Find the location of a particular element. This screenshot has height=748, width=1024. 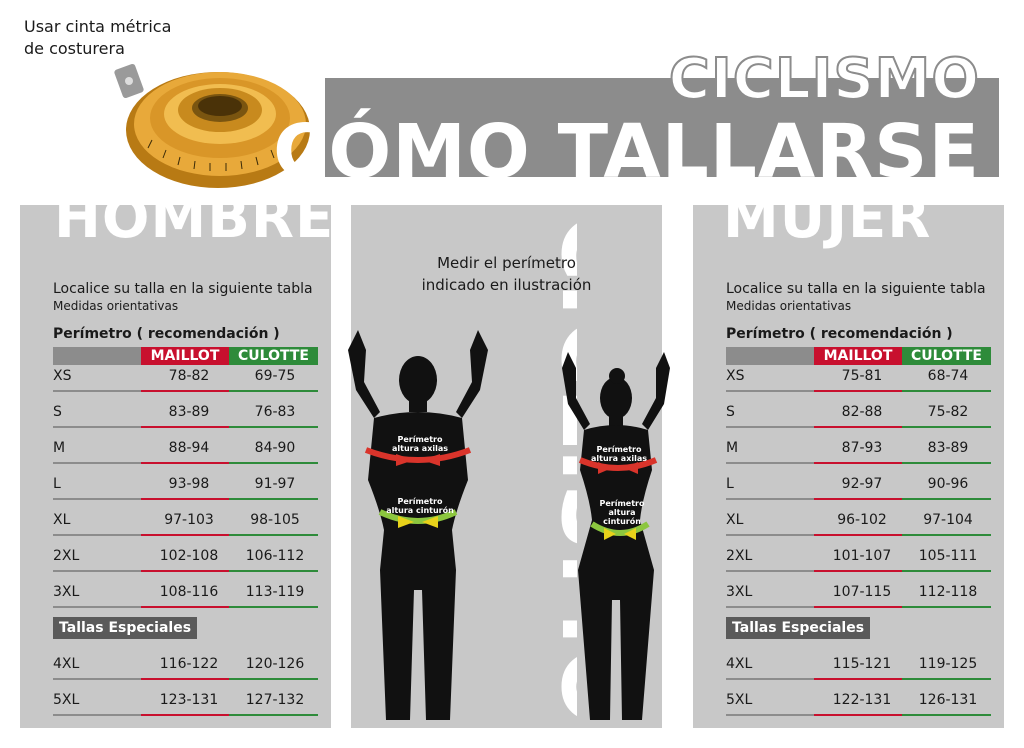

male-chest-arrows is located at coordinates (418, 456).